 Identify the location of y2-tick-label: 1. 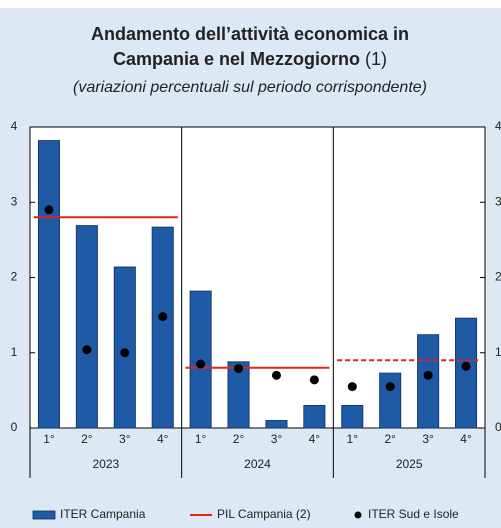
(498, 352).